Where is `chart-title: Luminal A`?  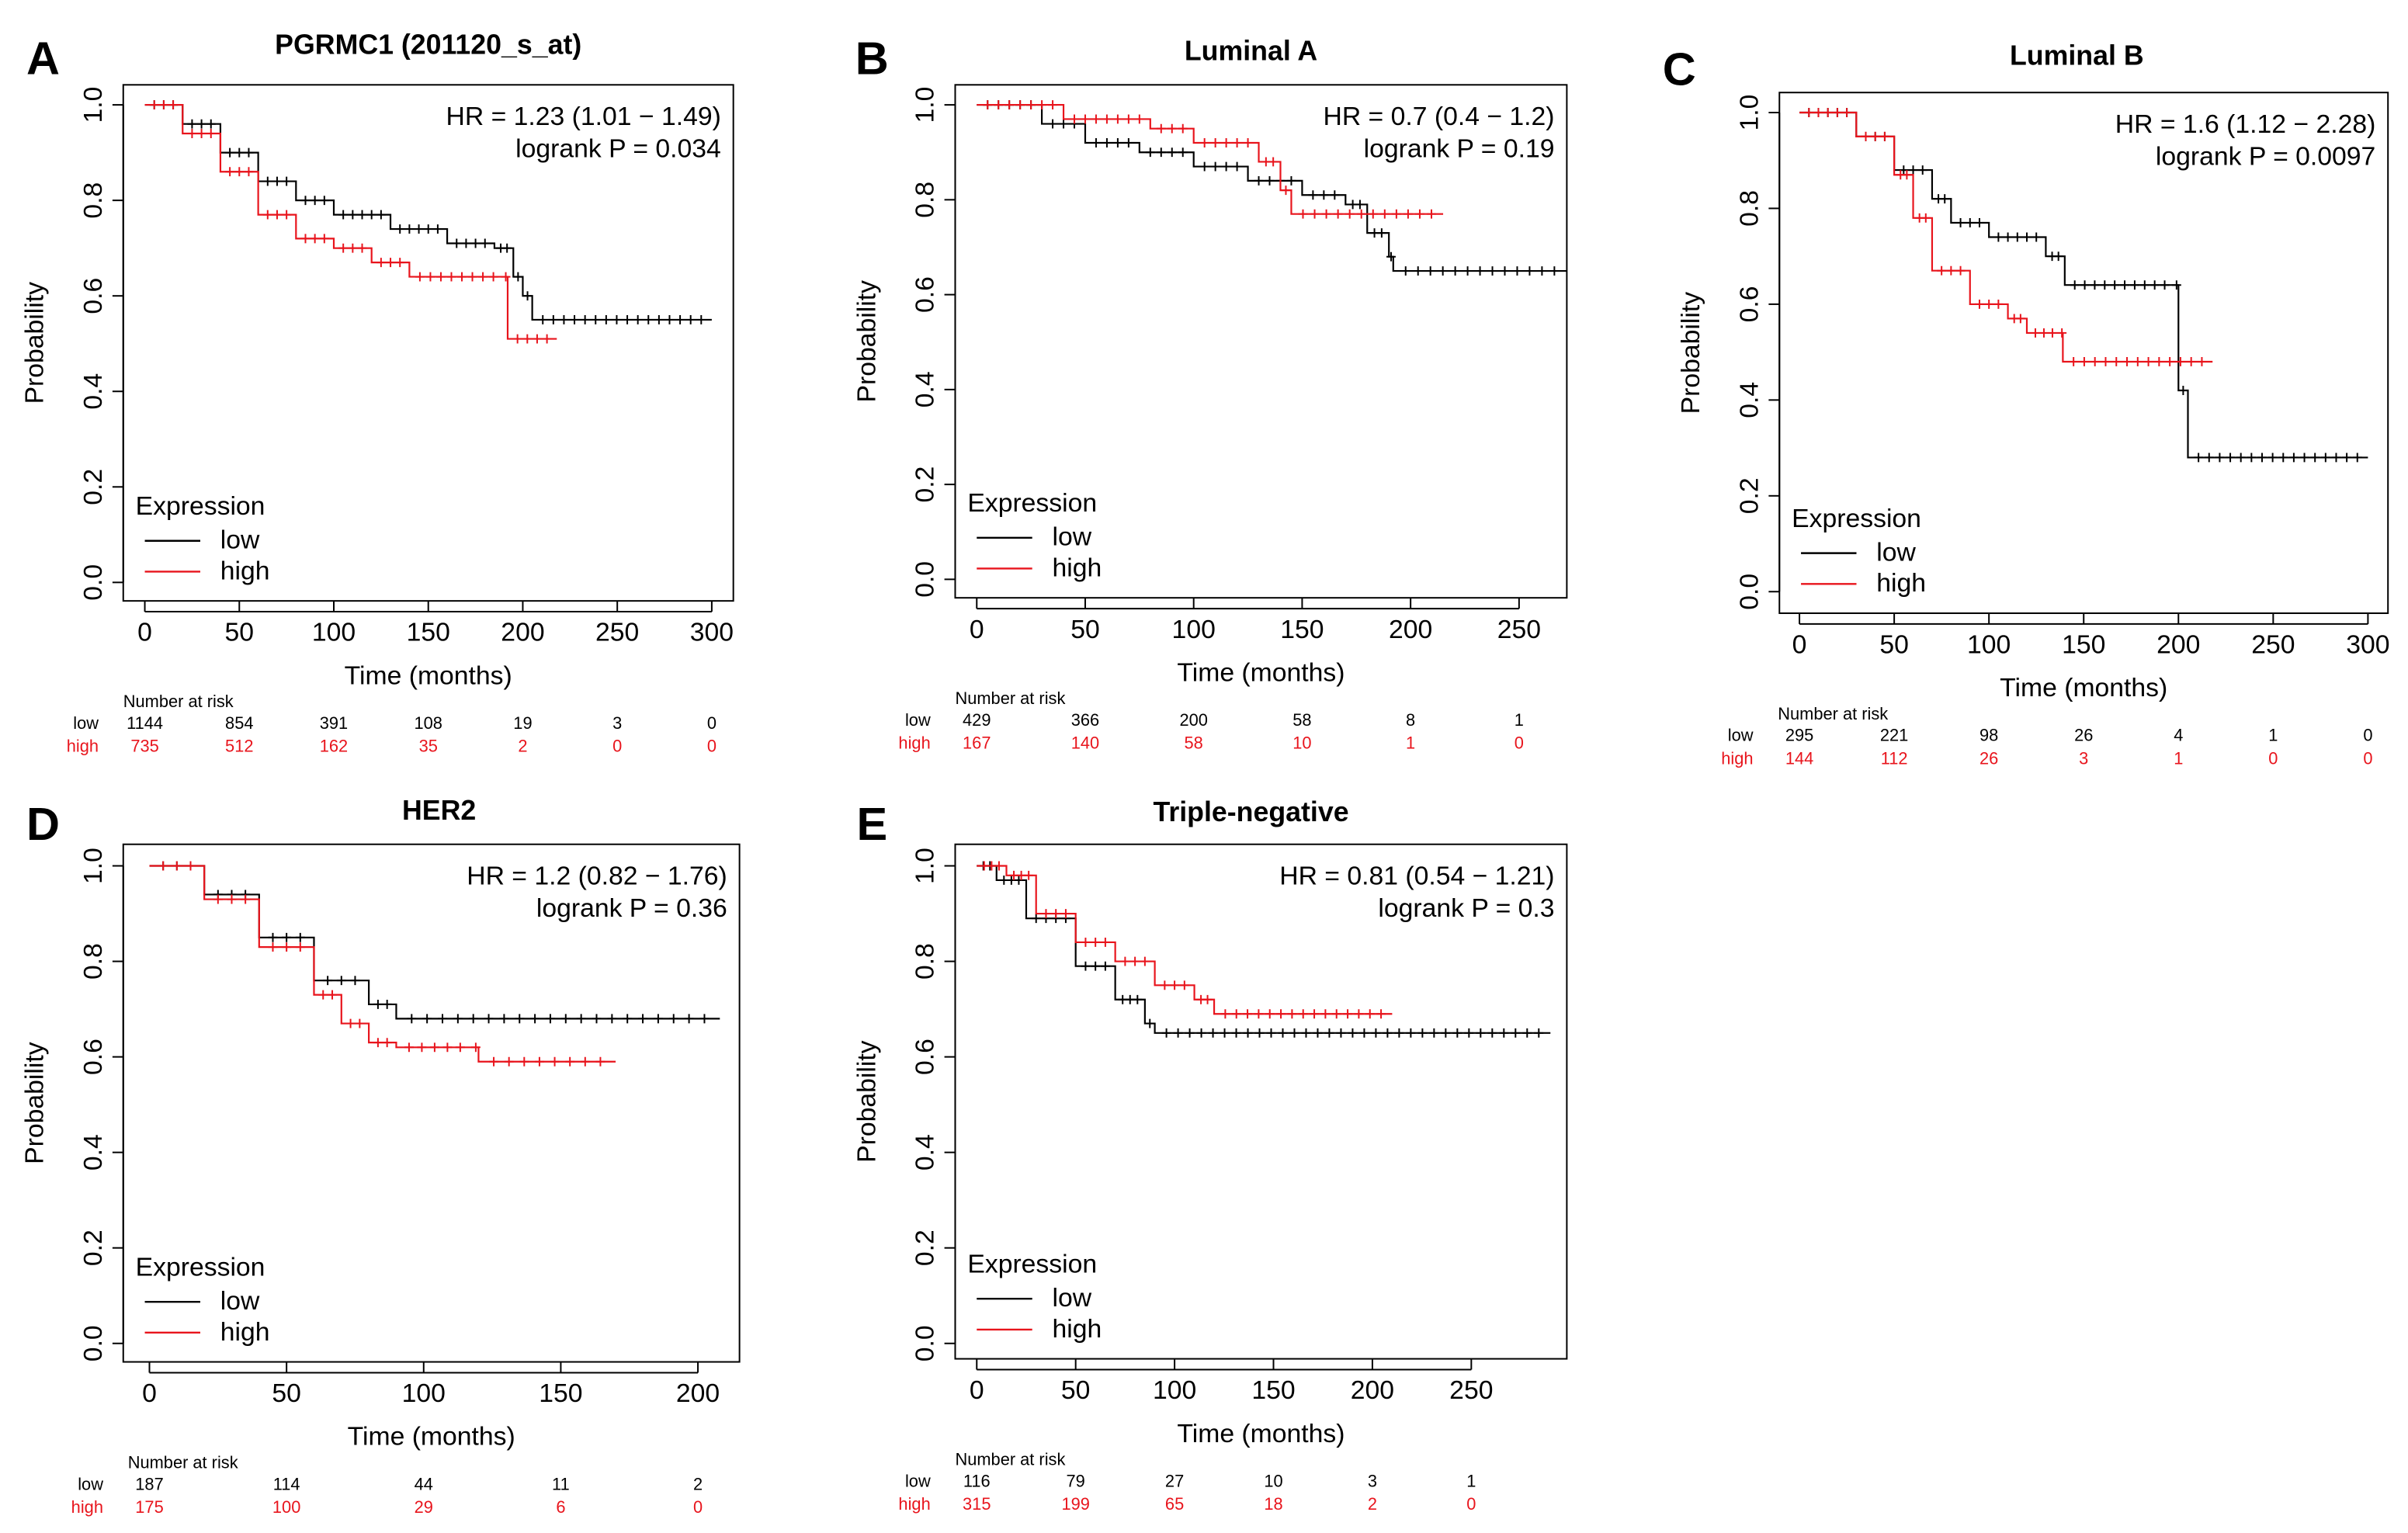 chart-title: Luminal A is located at coordinates (1251, 51).